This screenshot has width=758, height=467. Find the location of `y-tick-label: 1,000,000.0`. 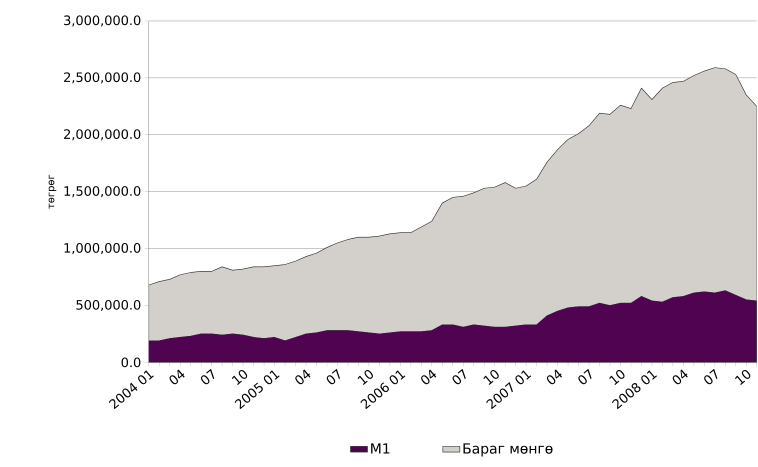

y-tick-label: 1,000,000.0 is located at coordinates (102, 248).